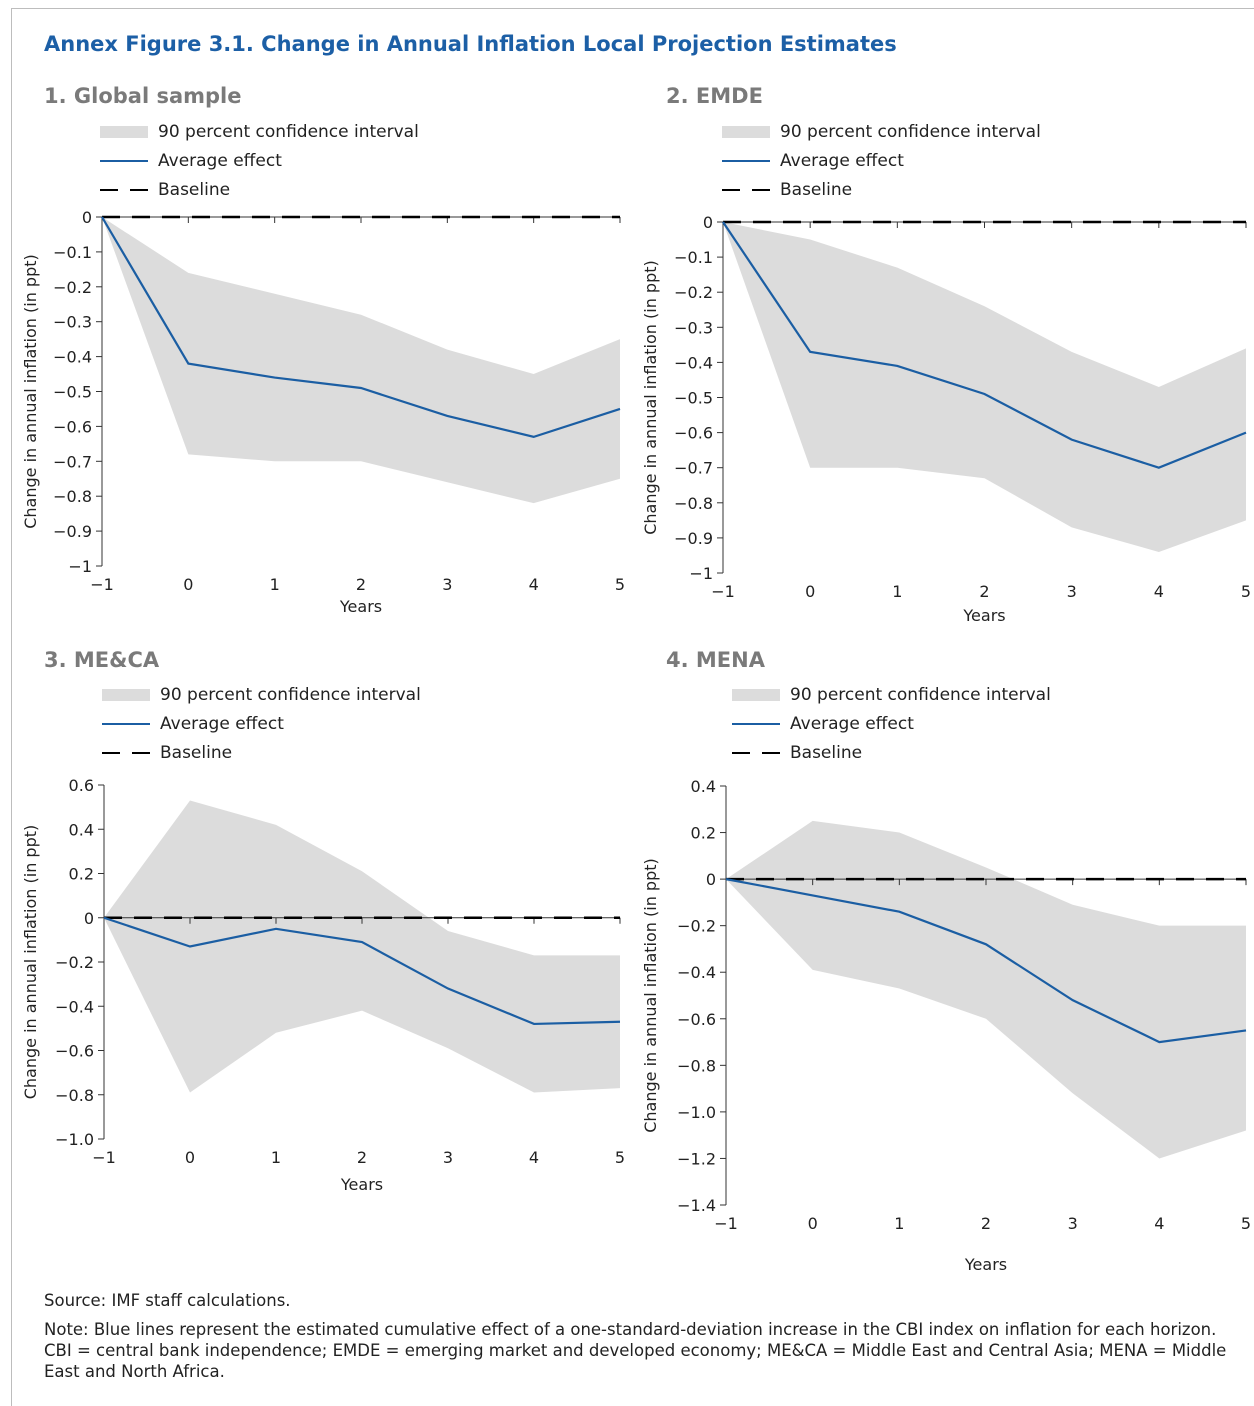 Image resolution: width=1254 pixels, height=1406 pixels. I want to click on y-tick-label: −0.3, so click(72, 322).